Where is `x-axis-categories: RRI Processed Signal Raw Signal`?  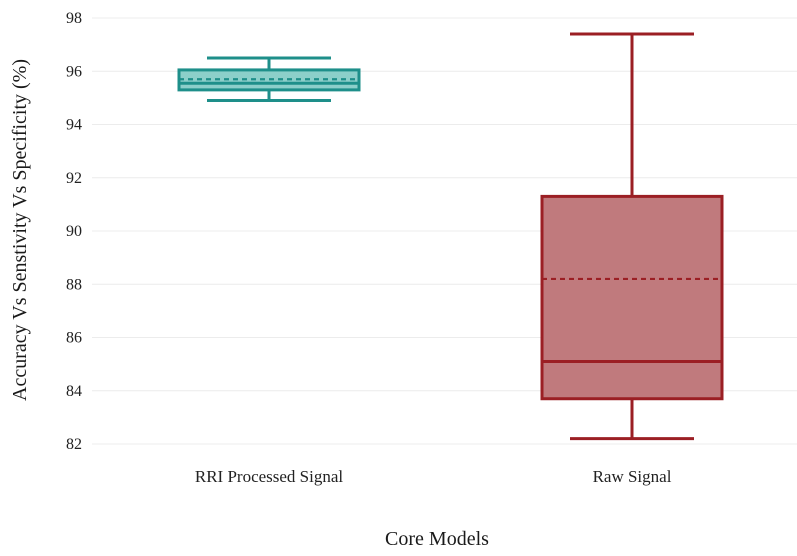 x-axis-categories: RRI Processed Signal Raw Signal is located at coordinates (433, 476).